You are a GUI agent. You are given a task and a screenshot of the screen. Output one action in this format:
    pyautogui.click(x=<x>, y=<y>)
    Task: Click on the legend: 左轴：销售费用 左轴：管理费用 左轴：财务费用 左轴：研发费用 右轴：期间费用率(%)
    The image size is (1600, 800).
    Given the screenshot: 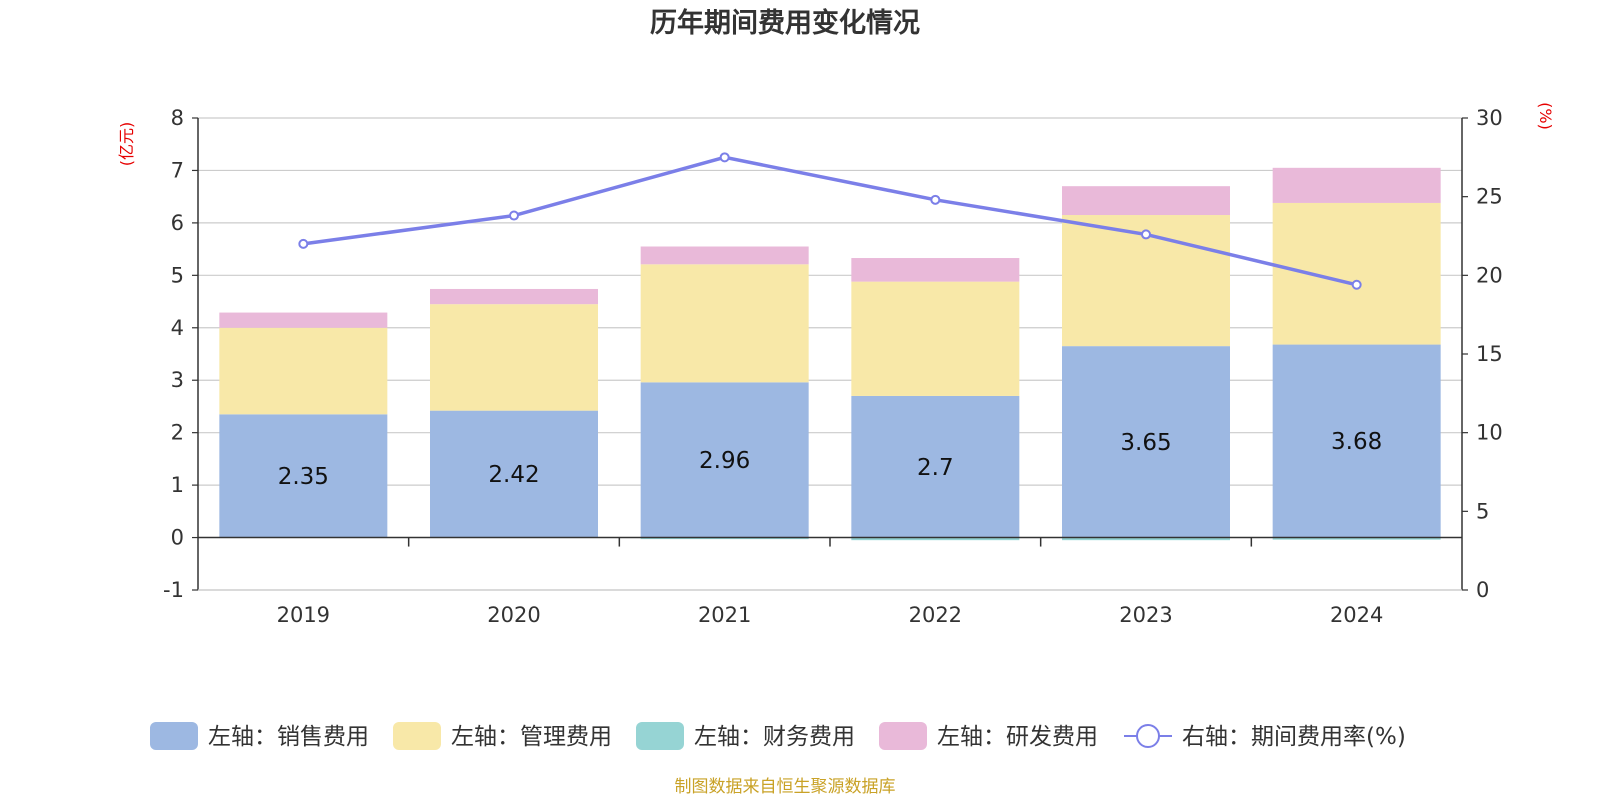 What is the action you would take?
    pyautogui.click(x=778, y=736)
    